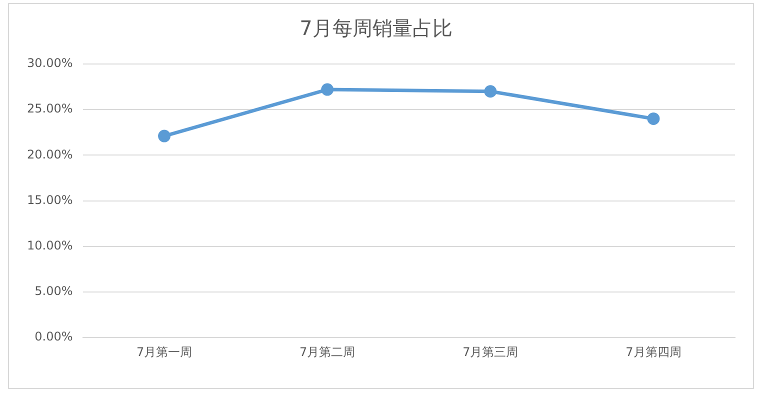  What do you see at coordinates (53, 291) in the screenshot?
I see `y-tick-label: 5.00%` at bounding box center [53, 291].